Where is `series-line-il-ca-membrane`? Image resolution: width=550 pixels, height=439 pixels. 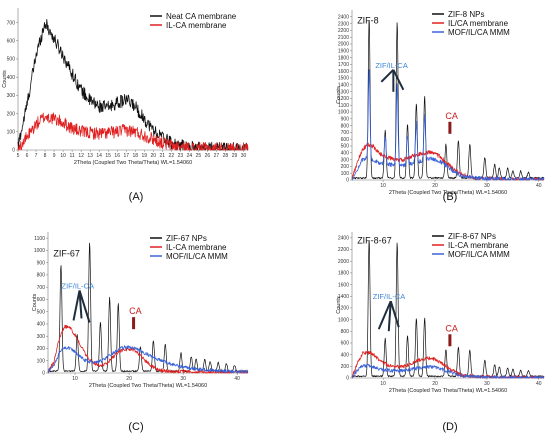 series-line-il-ca-membrane is located at coordinates (133, 131).